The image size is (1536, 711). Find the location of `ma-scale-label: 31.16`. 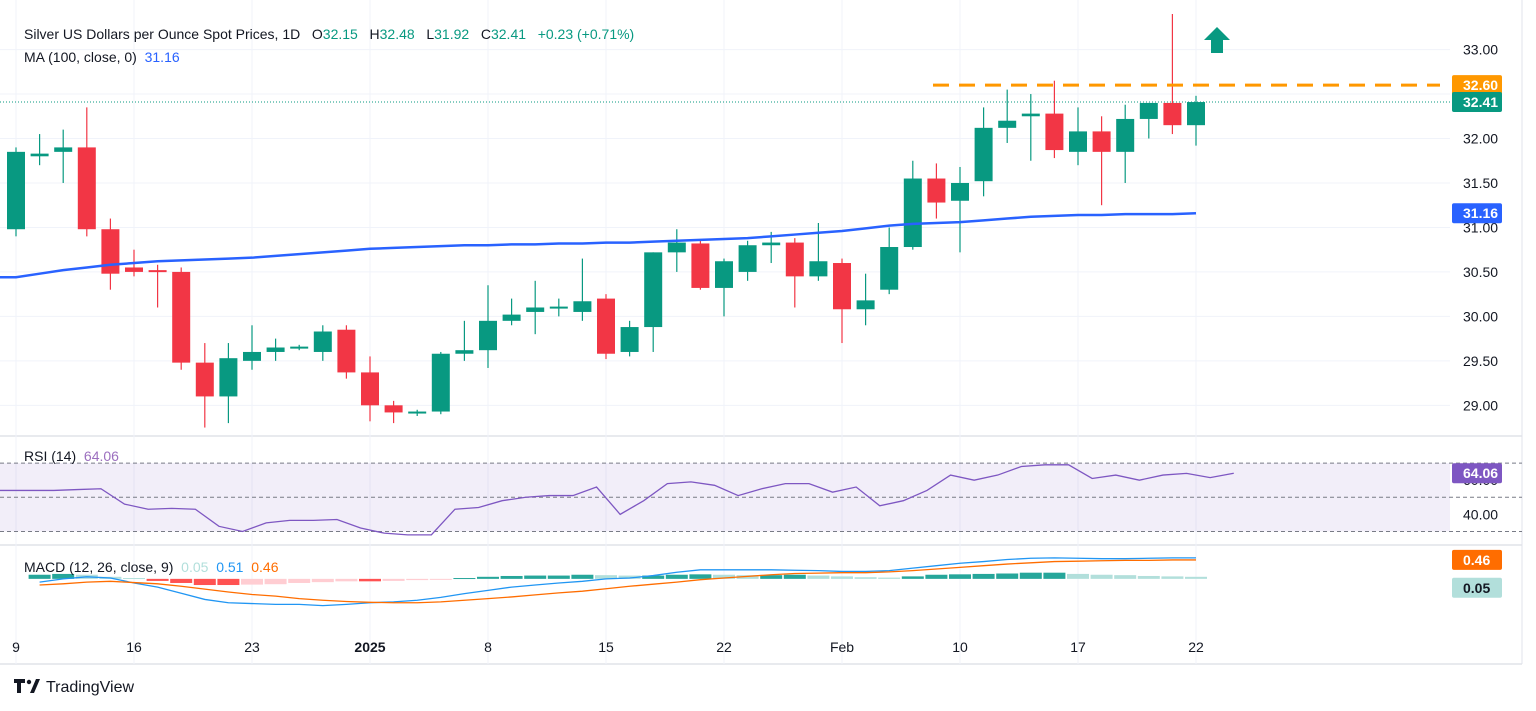

ma-scale-label: 31.16 is located at coordinates (1480, 213).